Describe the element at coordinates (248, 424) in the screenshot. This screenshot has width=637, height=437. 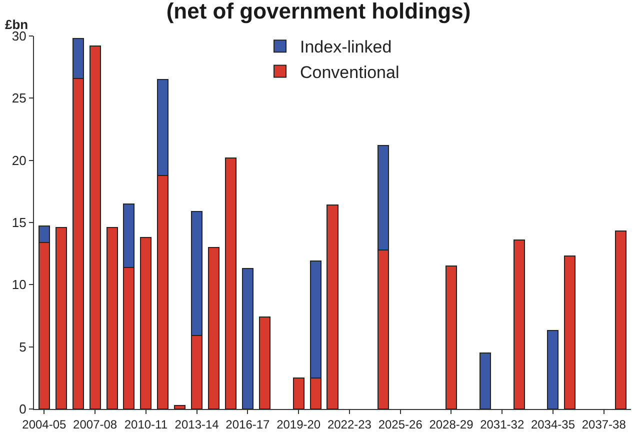
I see `x-tick-label: 2016-17` at that location.